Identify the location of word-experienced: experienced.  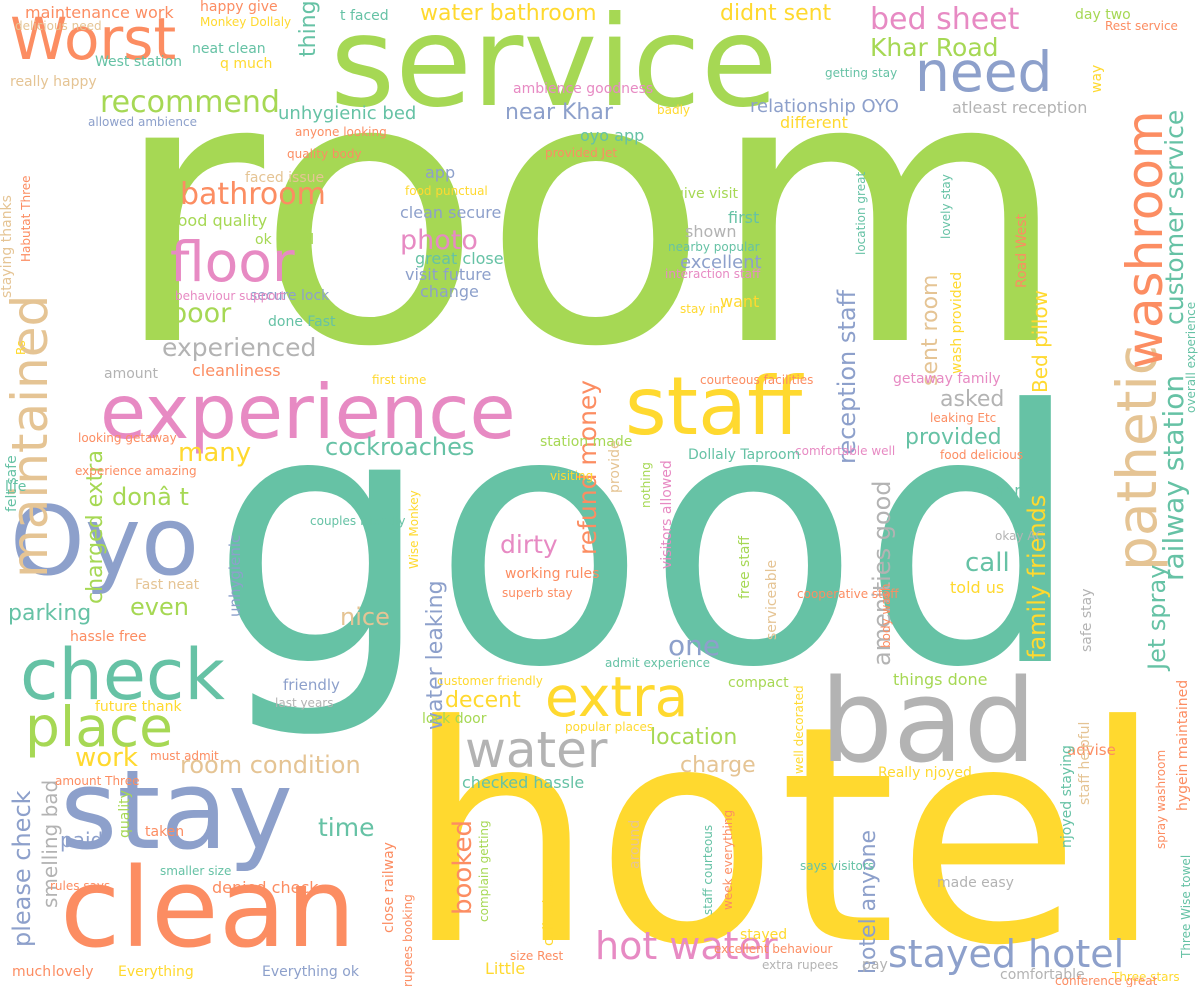
(239, 347).